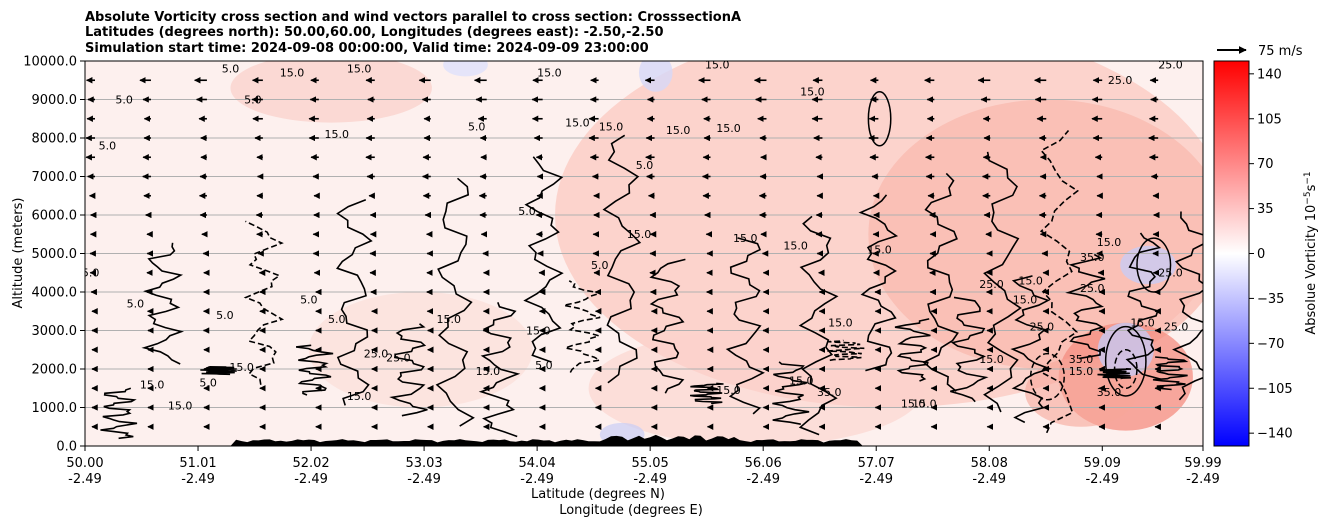 This screenshot has width=1332, height=526. I want to click on contour-label-10: 15.0, so click(241, 367).